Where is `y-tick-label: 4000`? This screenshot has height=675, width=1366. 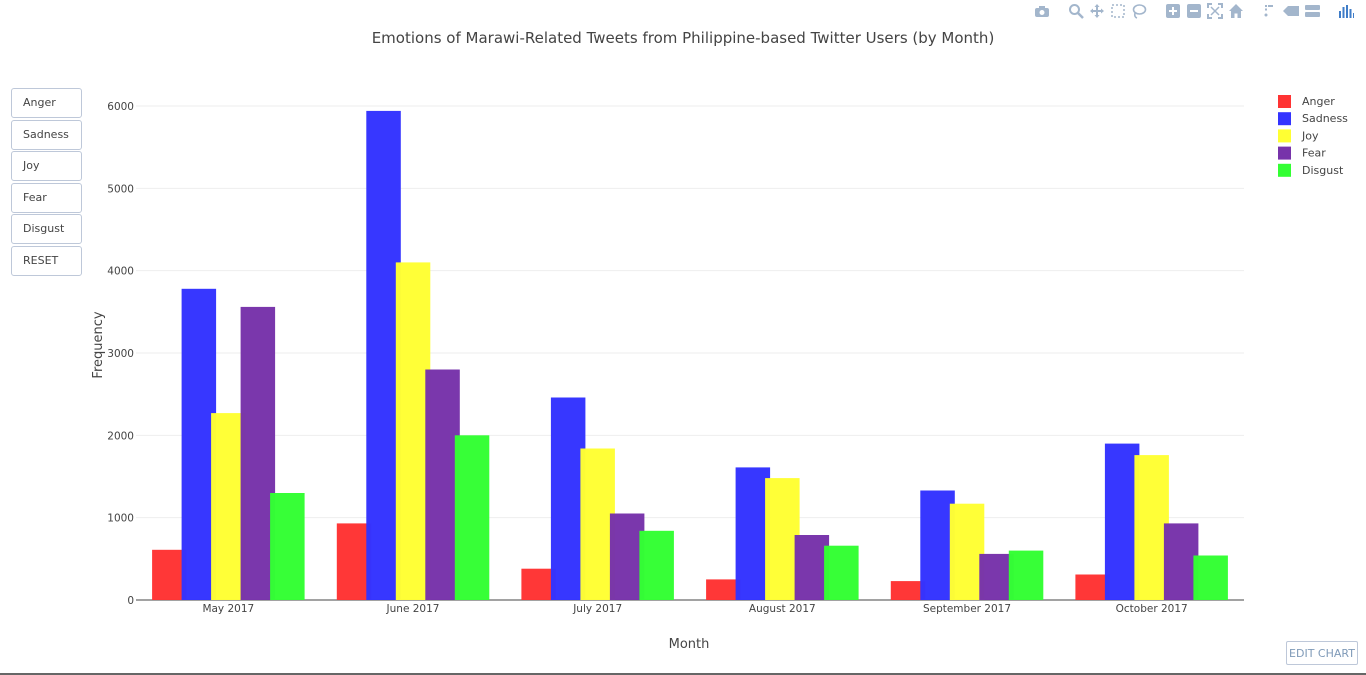
y-tick-label: 4000 is located at coordinates (120, 272).